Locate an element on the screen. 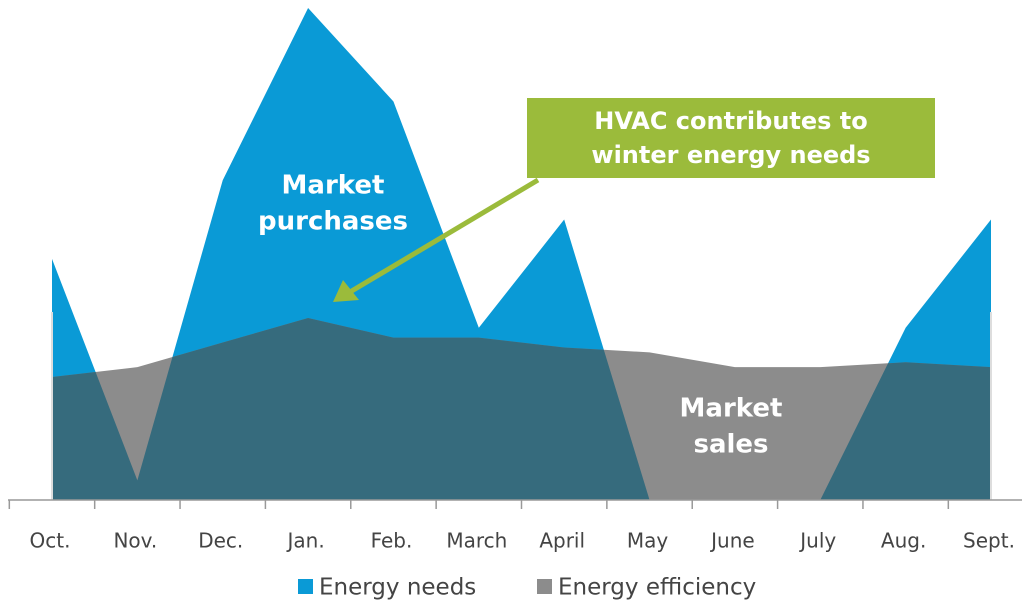  x-tick-label: April is located at coordinates (562, 541).